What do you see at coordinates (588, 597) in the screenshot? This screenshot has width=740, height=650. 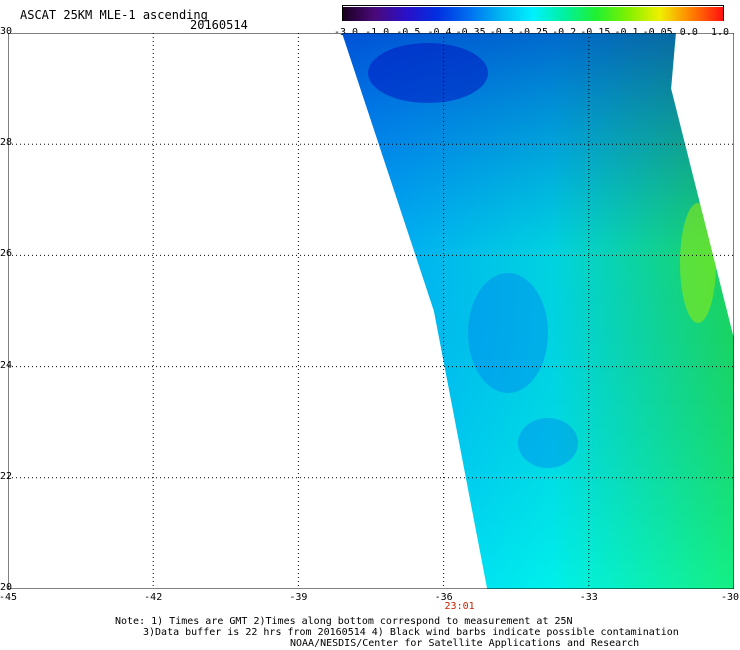 I see `longitude-tick-label: -33` at bounding box center [588, 597].